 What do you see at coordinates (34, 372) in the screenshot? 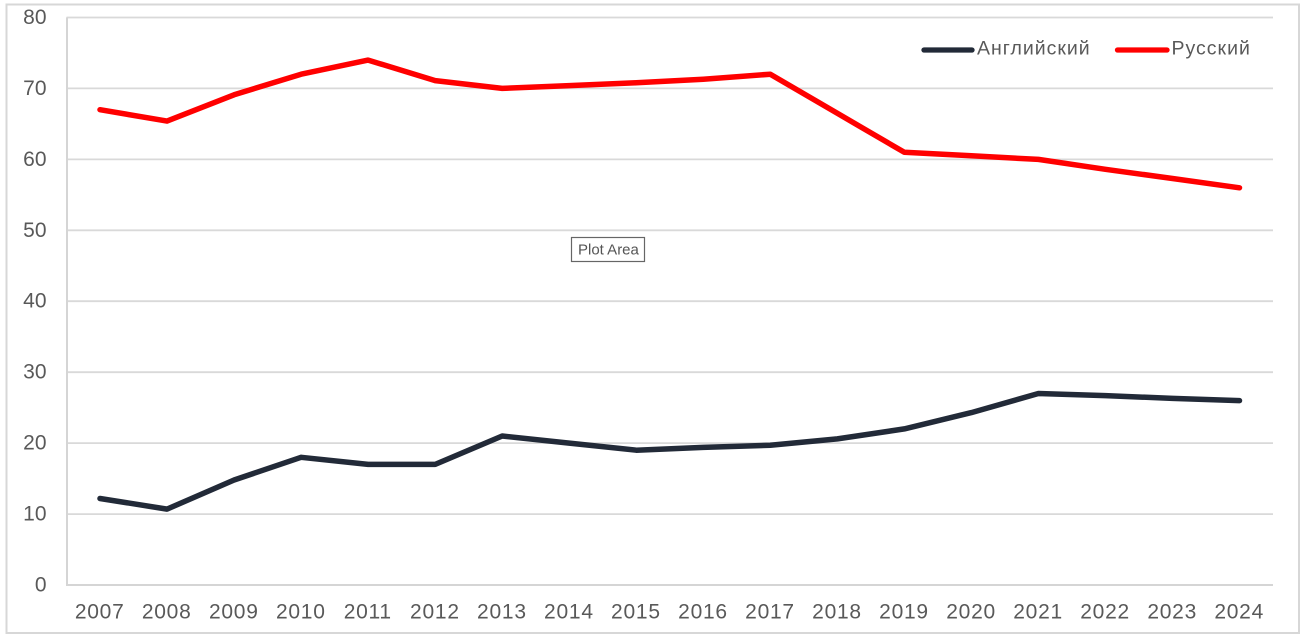
I see `svg-text: 30` at bounding box center [34, 372].